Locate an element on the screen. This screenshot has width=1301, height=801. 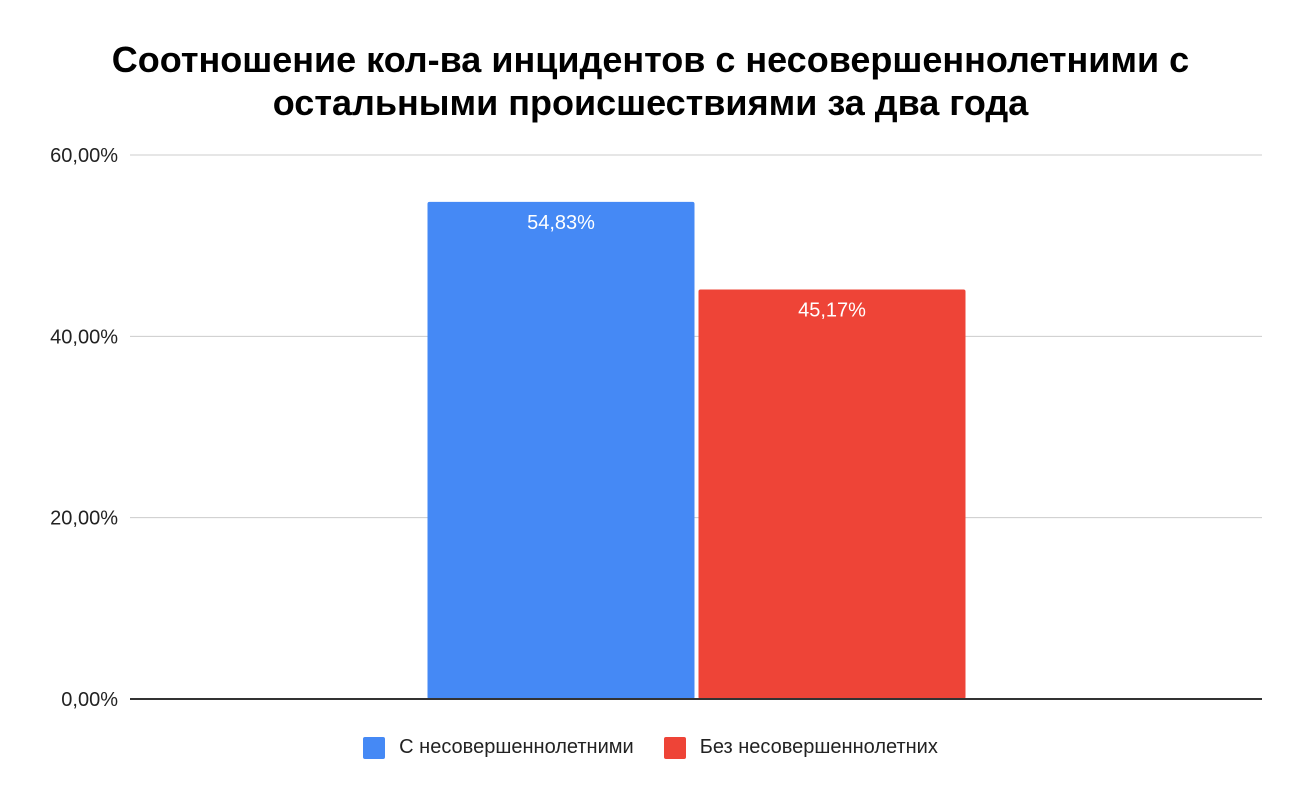
y-tick-label: 0,00% is located at coordinates (89, 700).